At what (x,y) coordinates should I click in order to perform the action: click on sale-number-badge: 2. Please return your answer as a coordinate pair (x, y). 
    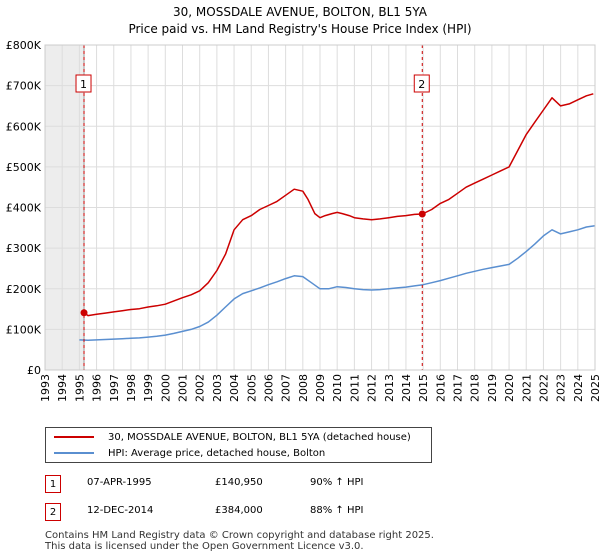
    Looking at the image, I should click on (53, 512).